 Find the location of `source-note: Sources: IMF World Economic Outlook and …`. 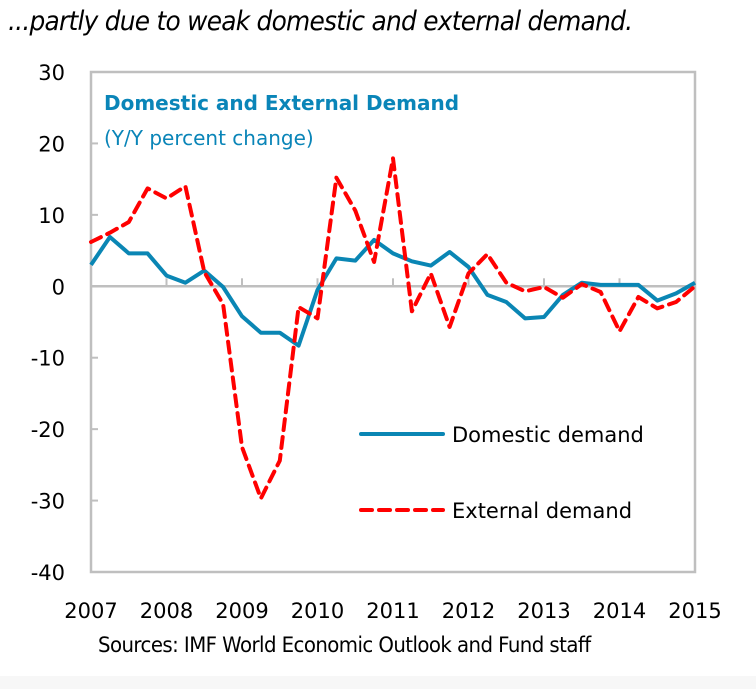

source-note: Sources: IMF World Economic Outlook and … is located at coordinates (344, 645).